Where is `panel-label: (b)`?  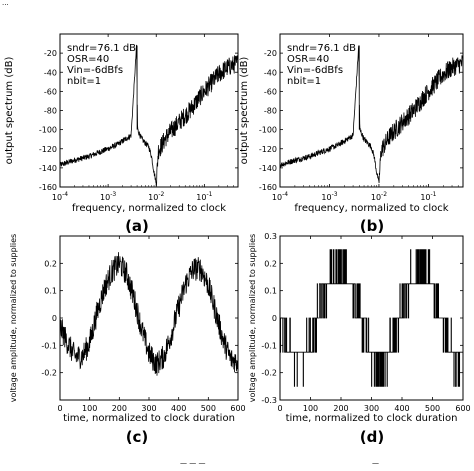 panel-label: (b) is located at coordinates (372, 226).